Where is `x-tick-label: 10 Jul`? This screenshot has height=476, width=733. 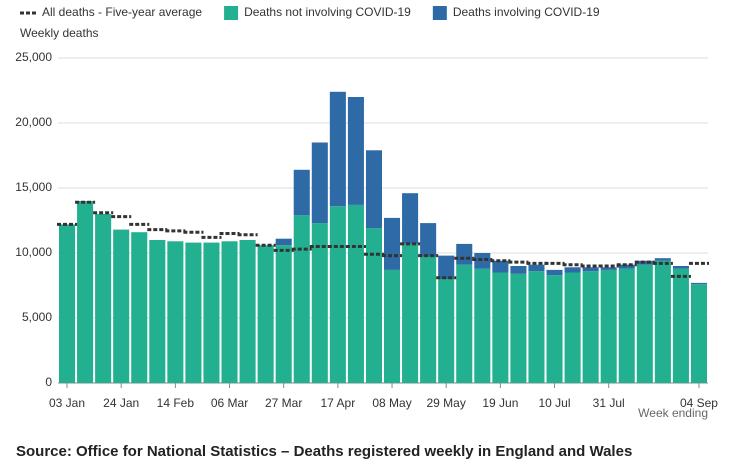 x-tick-label: 10 Jul is located at coordinates (555, 403).